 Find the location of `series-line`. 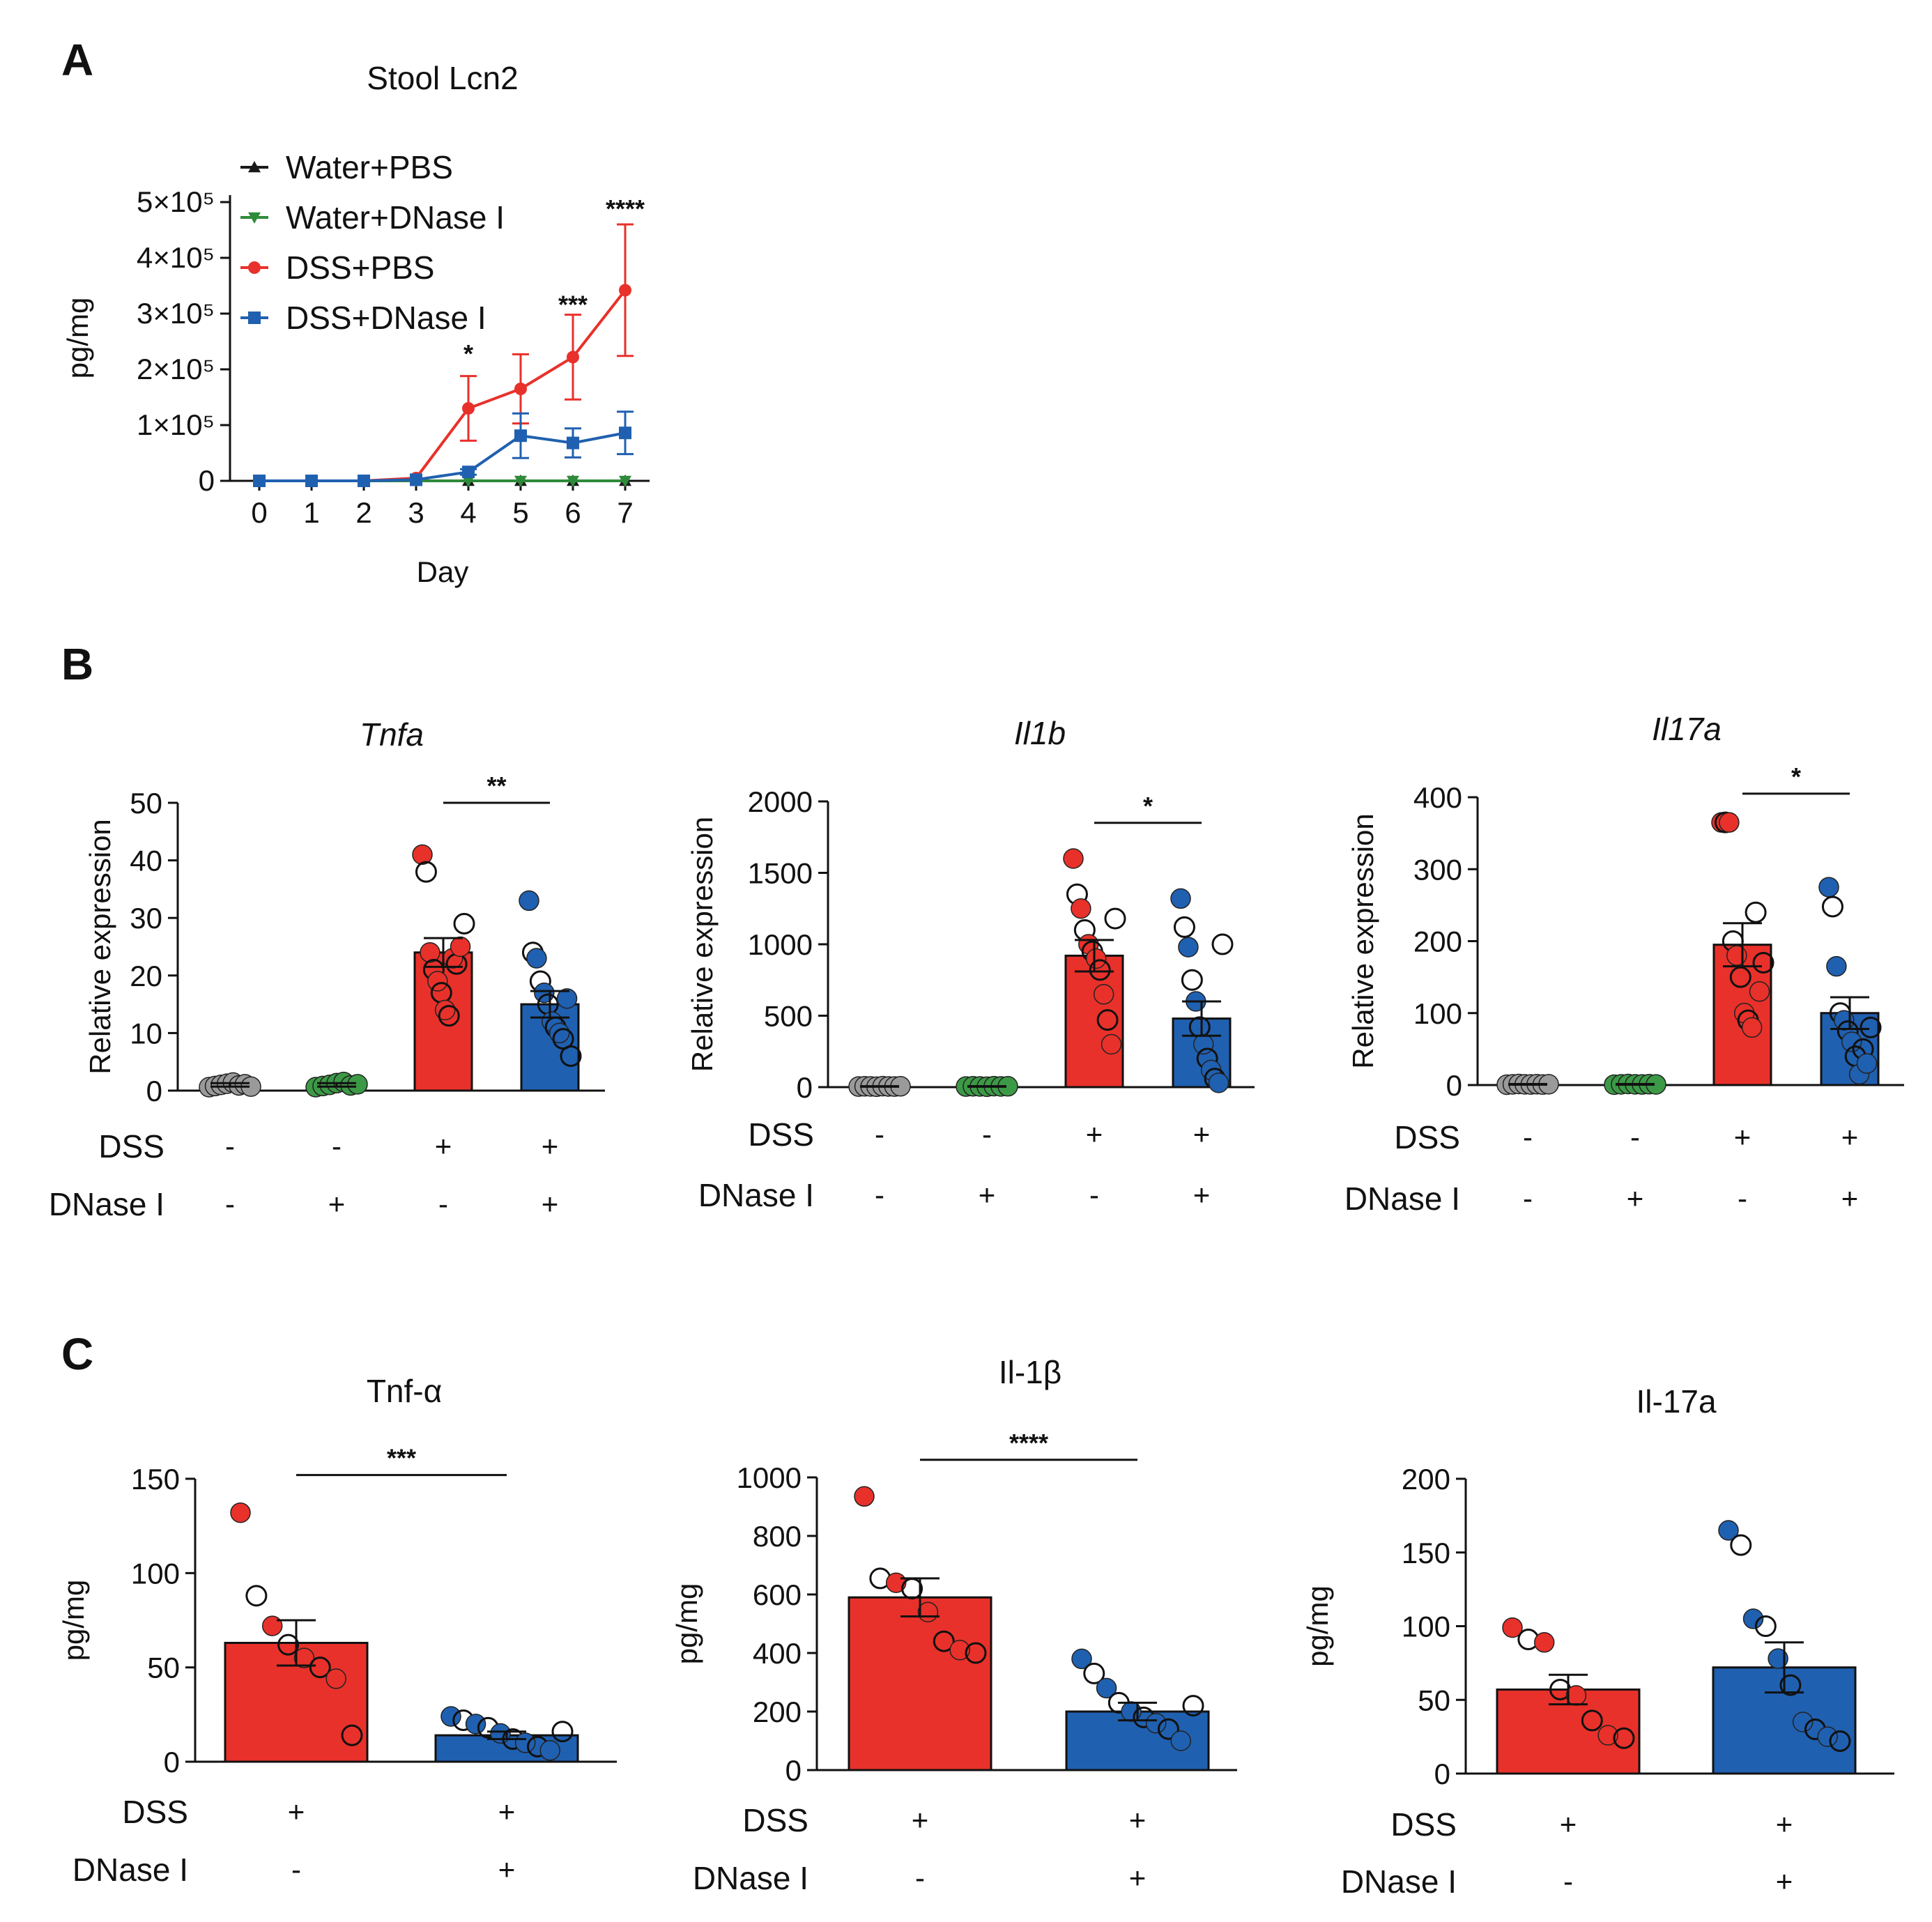

series-line is located at coordinates (442, 456).